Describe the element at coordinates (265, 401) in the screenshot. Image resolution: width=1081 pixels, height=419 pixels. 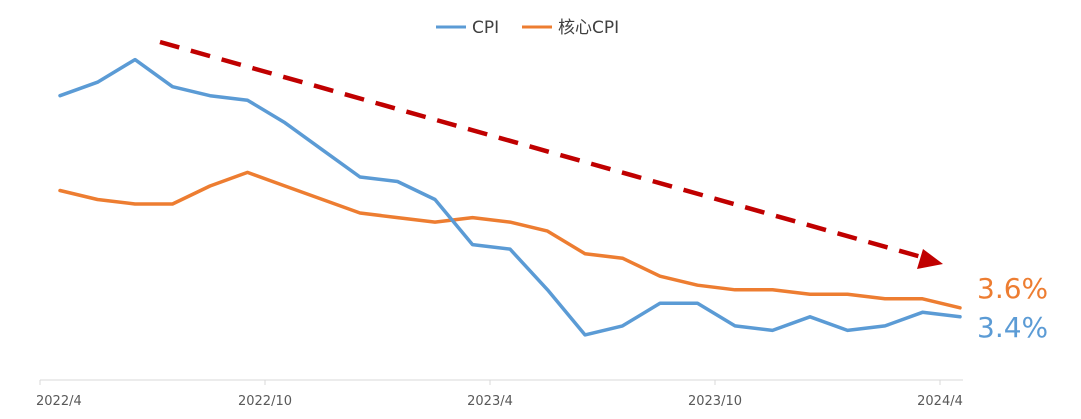
I see `x-tick-label: 2022/10` at that location.